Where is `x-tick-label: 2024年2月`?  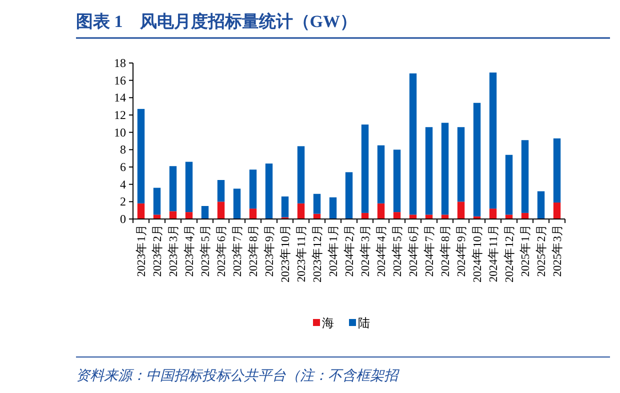 x-tick-label: 2024年2月 is located at coordinates (349, 250).